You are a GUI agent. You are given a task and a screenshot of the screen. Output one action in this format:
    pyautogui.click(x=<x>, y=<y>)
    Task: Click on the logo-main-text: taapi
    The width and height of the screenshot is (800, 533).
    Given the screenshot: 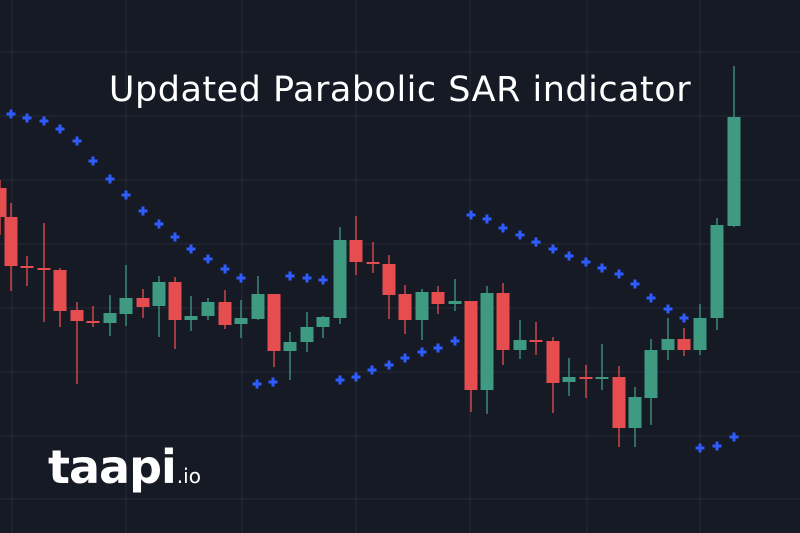 What is the action you would take?
    pyautogui.click(x=112, y=467)
    